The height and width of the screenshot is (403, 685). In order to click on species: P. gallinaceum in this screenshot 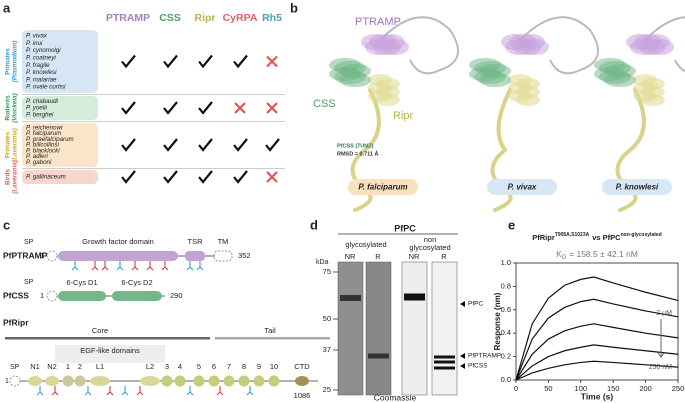, I will do `click(46, 177)`.